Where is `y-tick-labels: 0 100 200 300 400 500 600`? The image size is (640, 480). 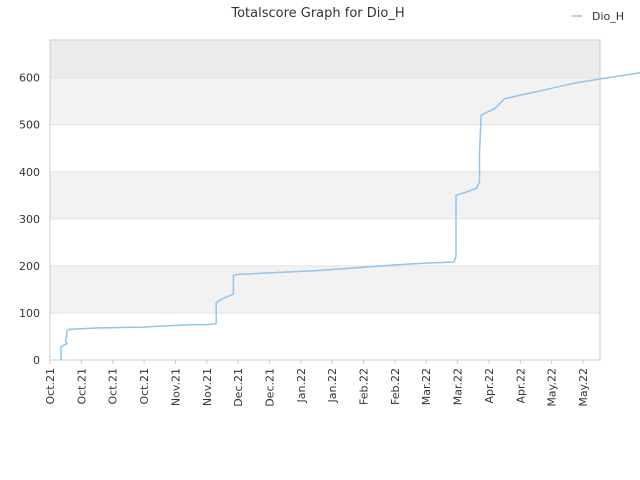
y-tick-labels: 0 100 200 300 400 500 600 is located at coordinates (29, 219).